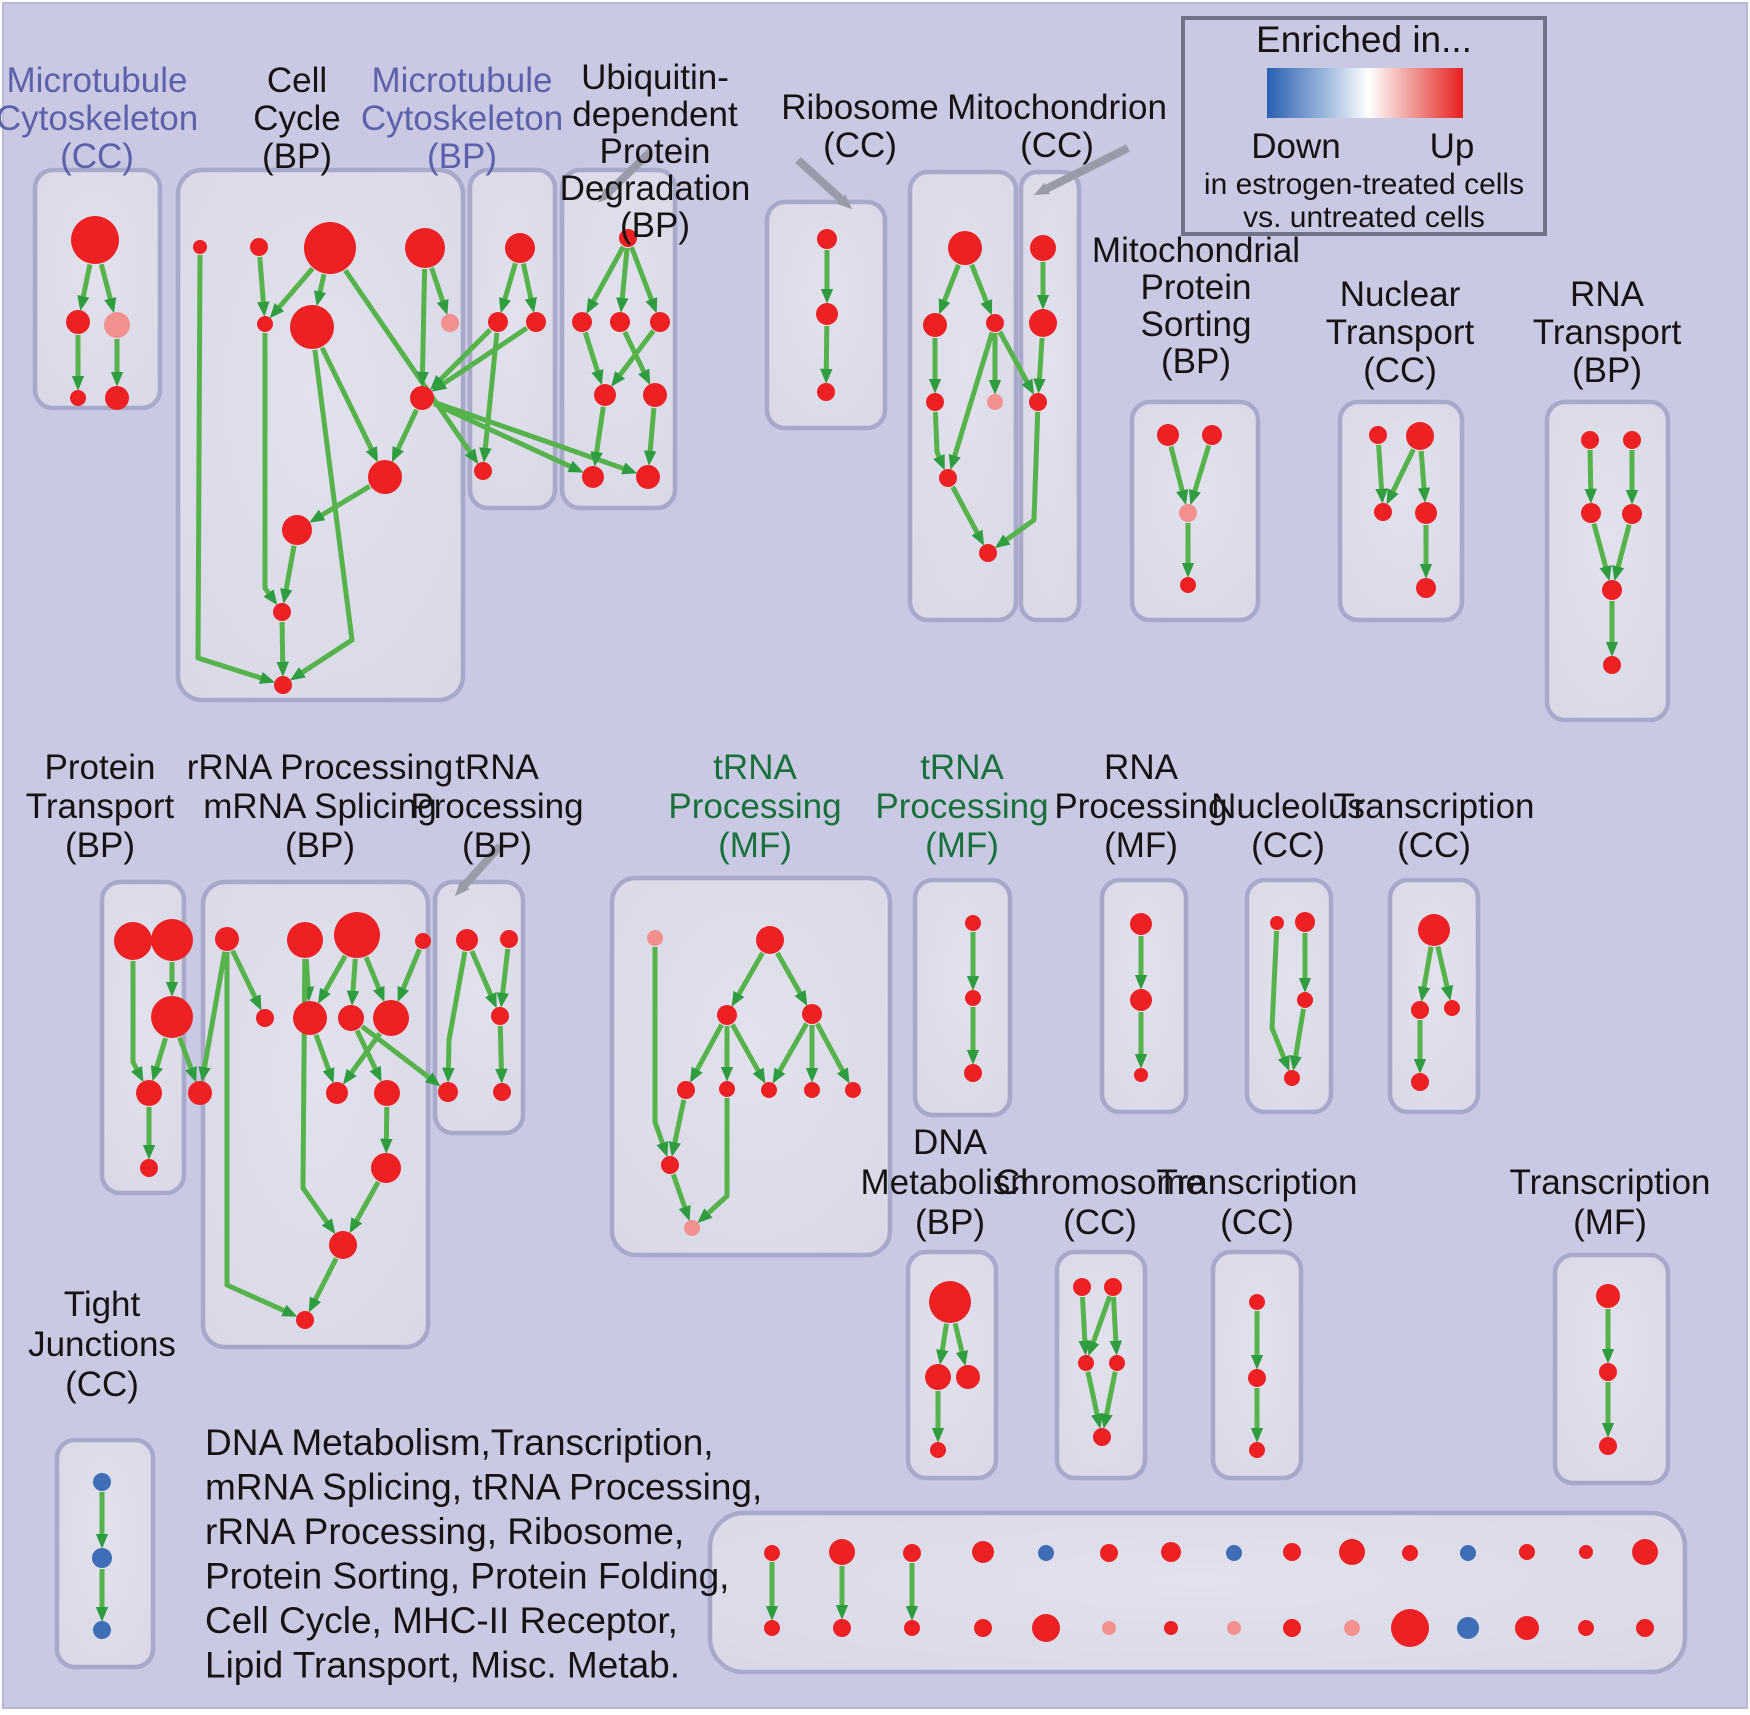  I want to click on go-term-node-rr_n1, so click(227, 939).